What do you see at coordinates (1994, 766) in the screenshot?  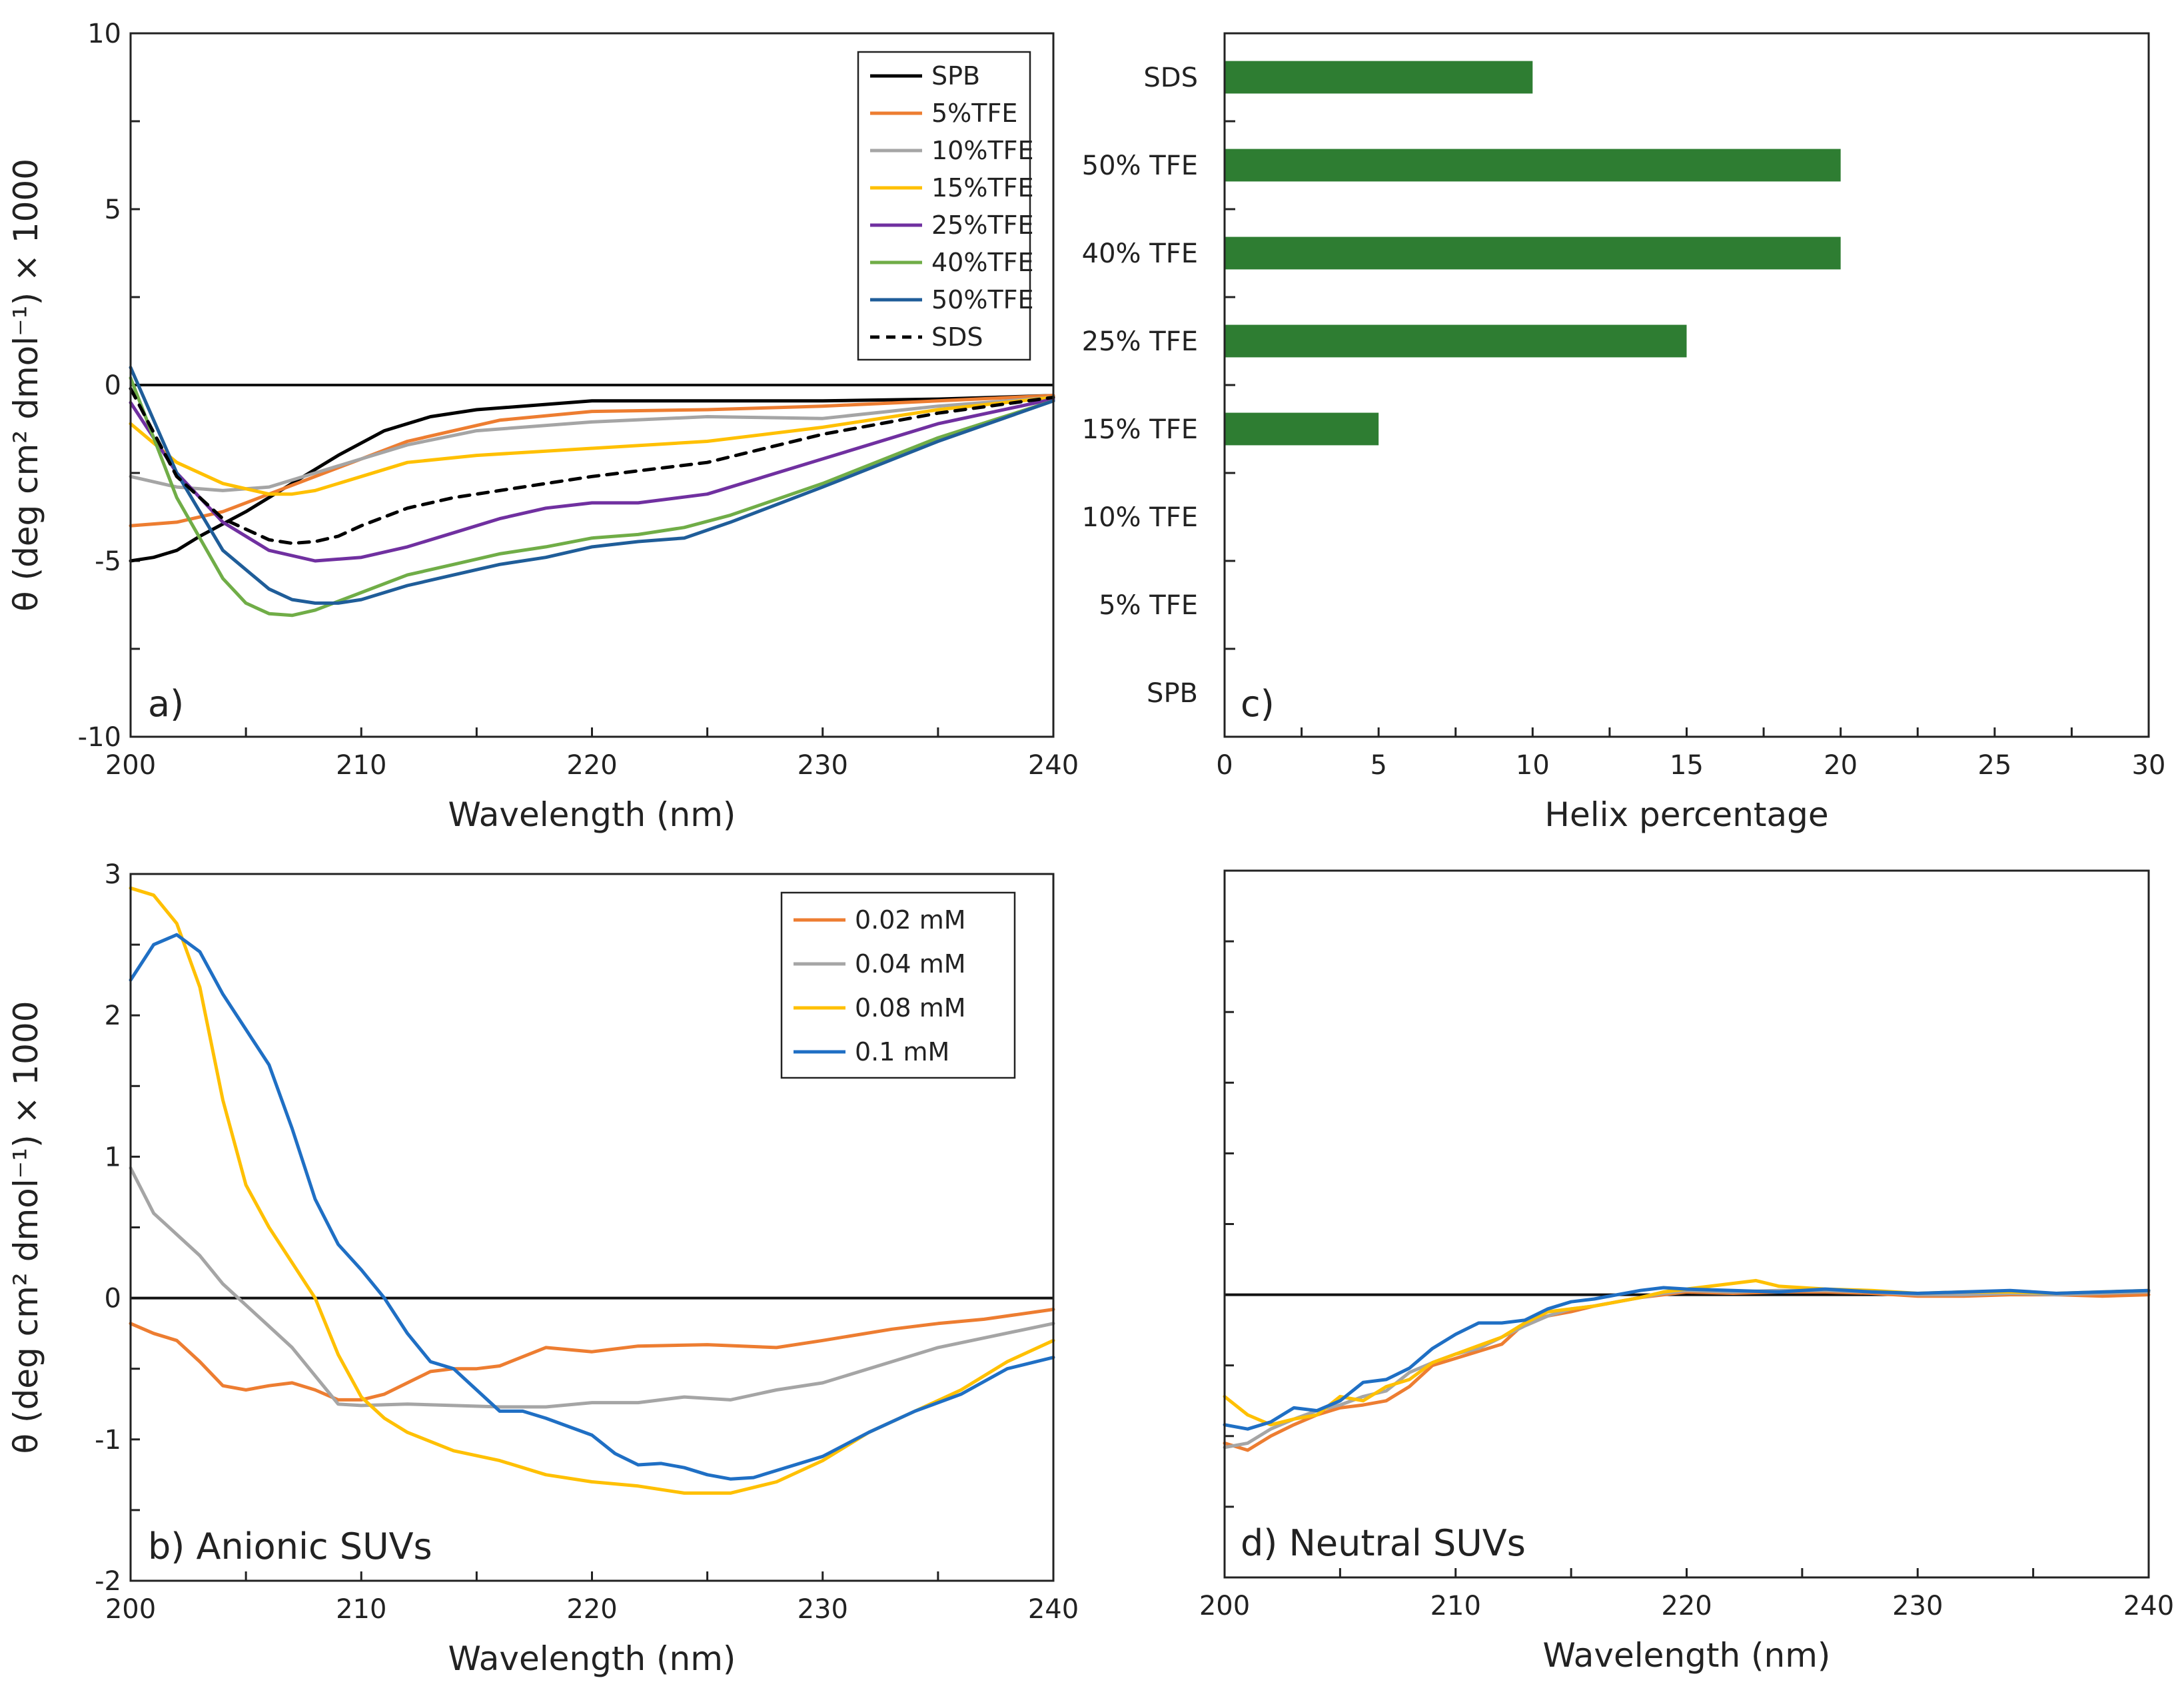 I see `x-tick-label: 25` at bounding box center [1994, 766].